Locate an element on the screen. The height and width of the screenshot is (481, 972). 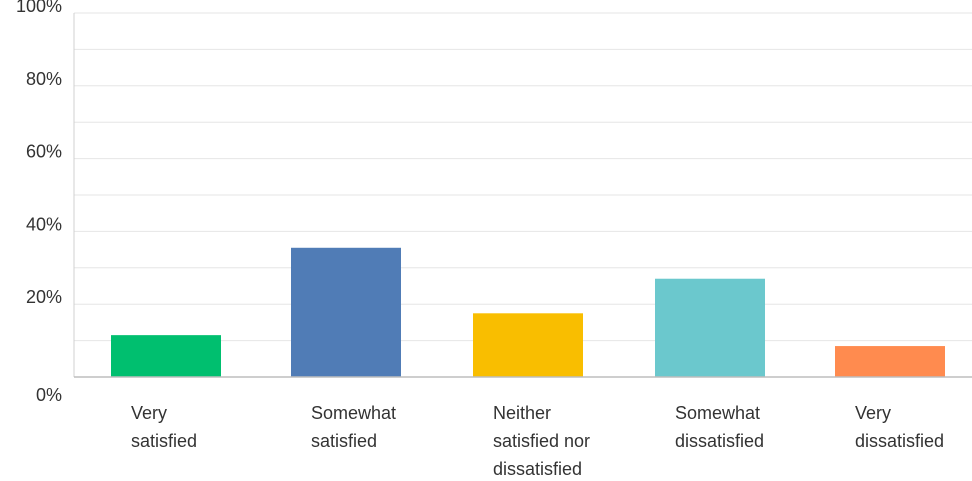
y-tick-label: 20% is located at coordinates (44, 297).